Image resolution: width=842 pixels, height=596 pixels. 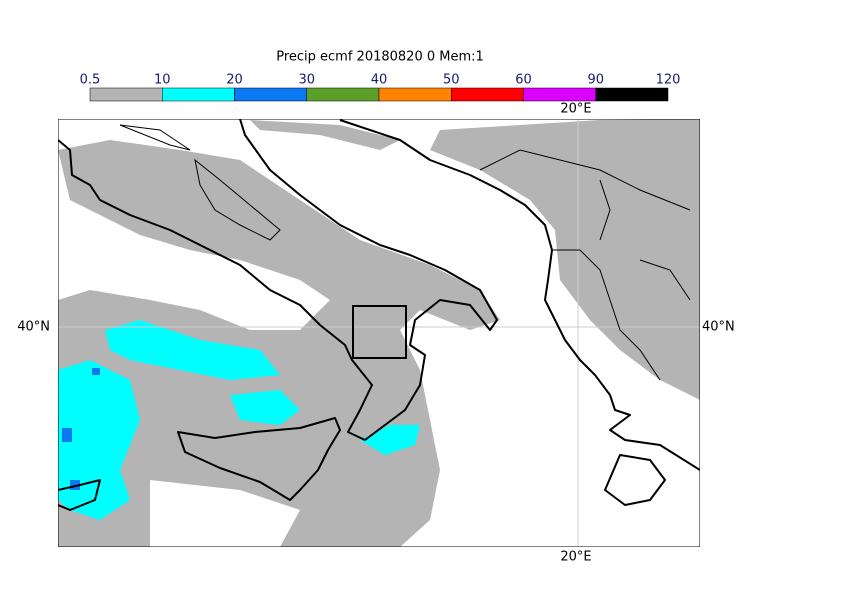 What do you see at coordinates (575, 557) in the screenshot?
I see `lon-label-bottom: 20°E` at bounding box center [575, 557].